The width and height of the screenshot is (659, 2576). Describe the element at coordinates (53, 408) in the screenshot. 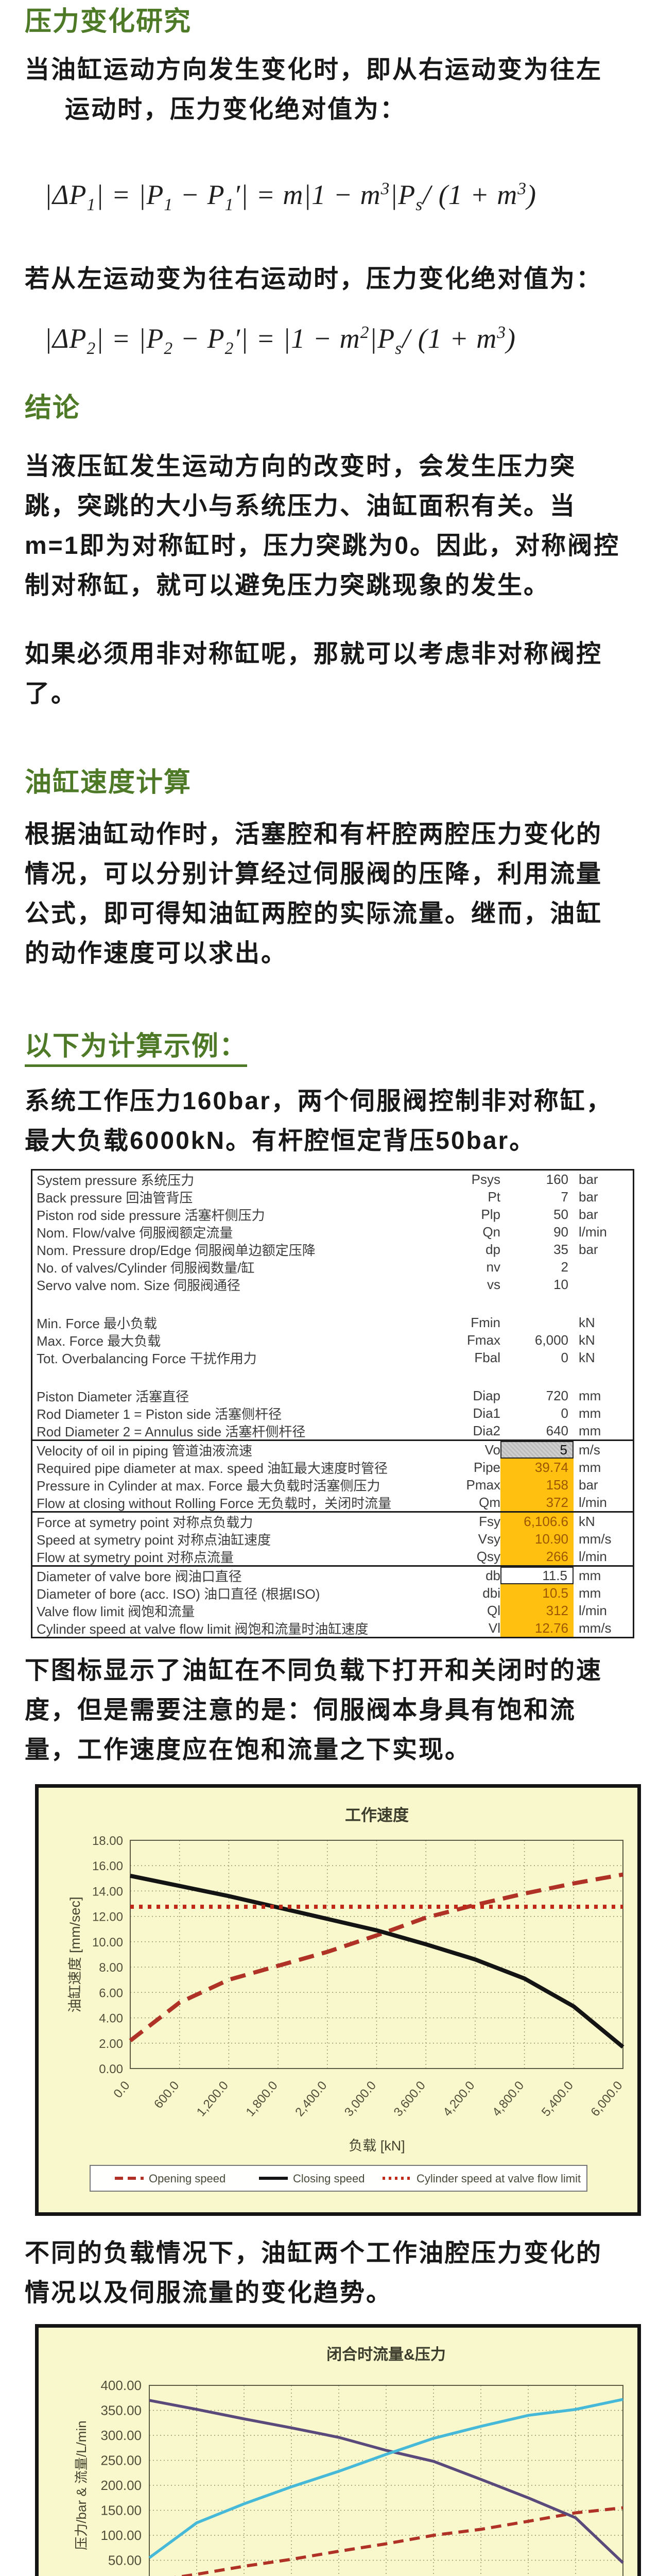

I see `section-heading-conclusion: 结论` at that location.